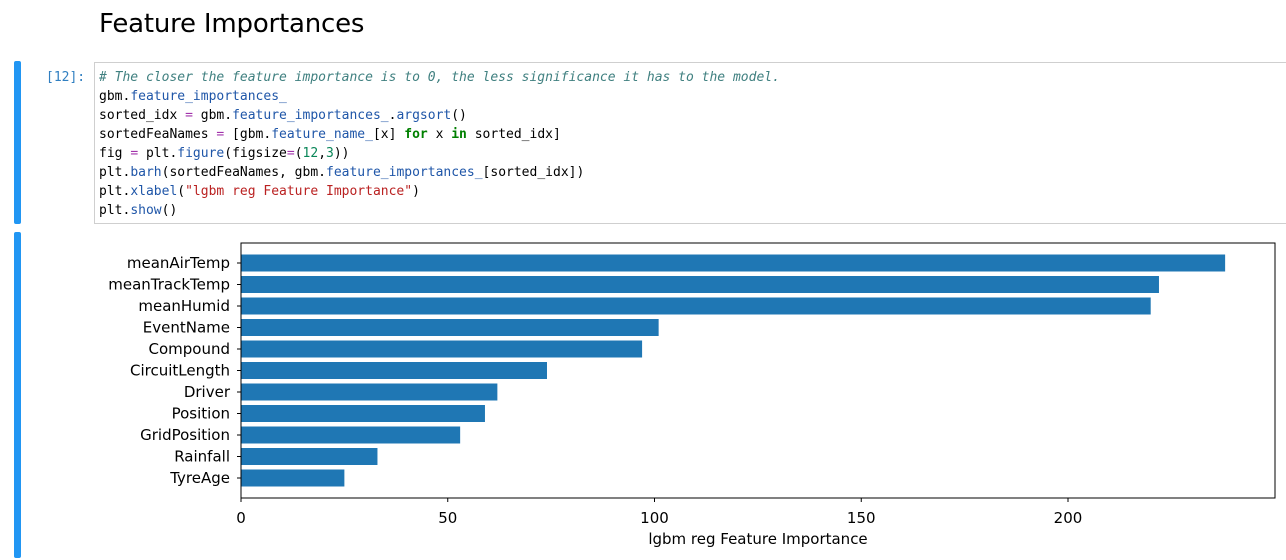  What do you see at coordinates (232, 24) in the screenshot?
I see `section-heading: Feature Importances` at bounding box center [232, 24].